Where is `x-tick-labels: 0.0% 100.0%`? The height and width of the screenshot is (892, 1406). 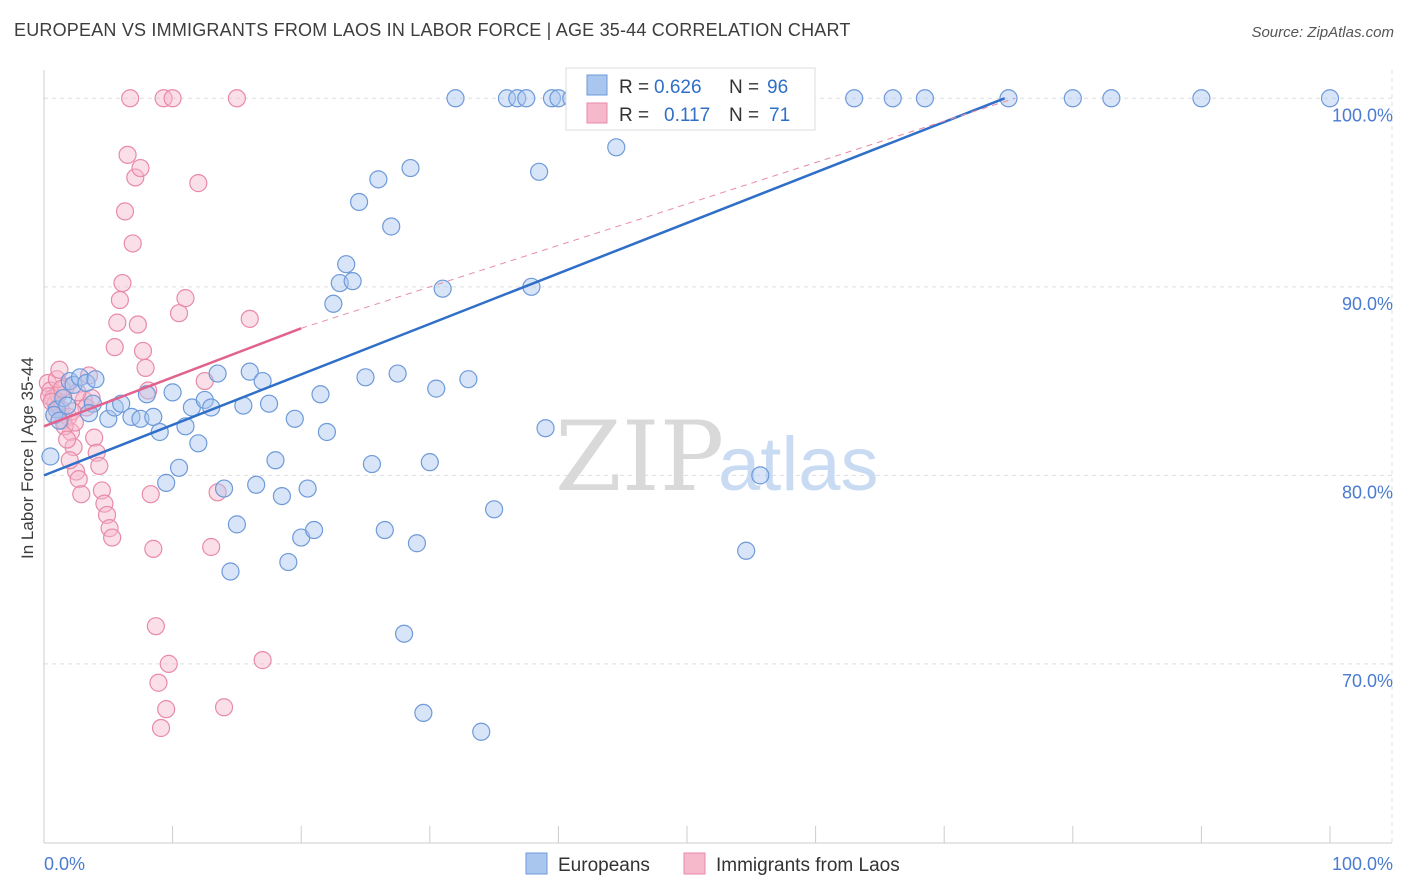
x-tick-labels: 0.0% 100.0% is located at coordinates (718, 864).